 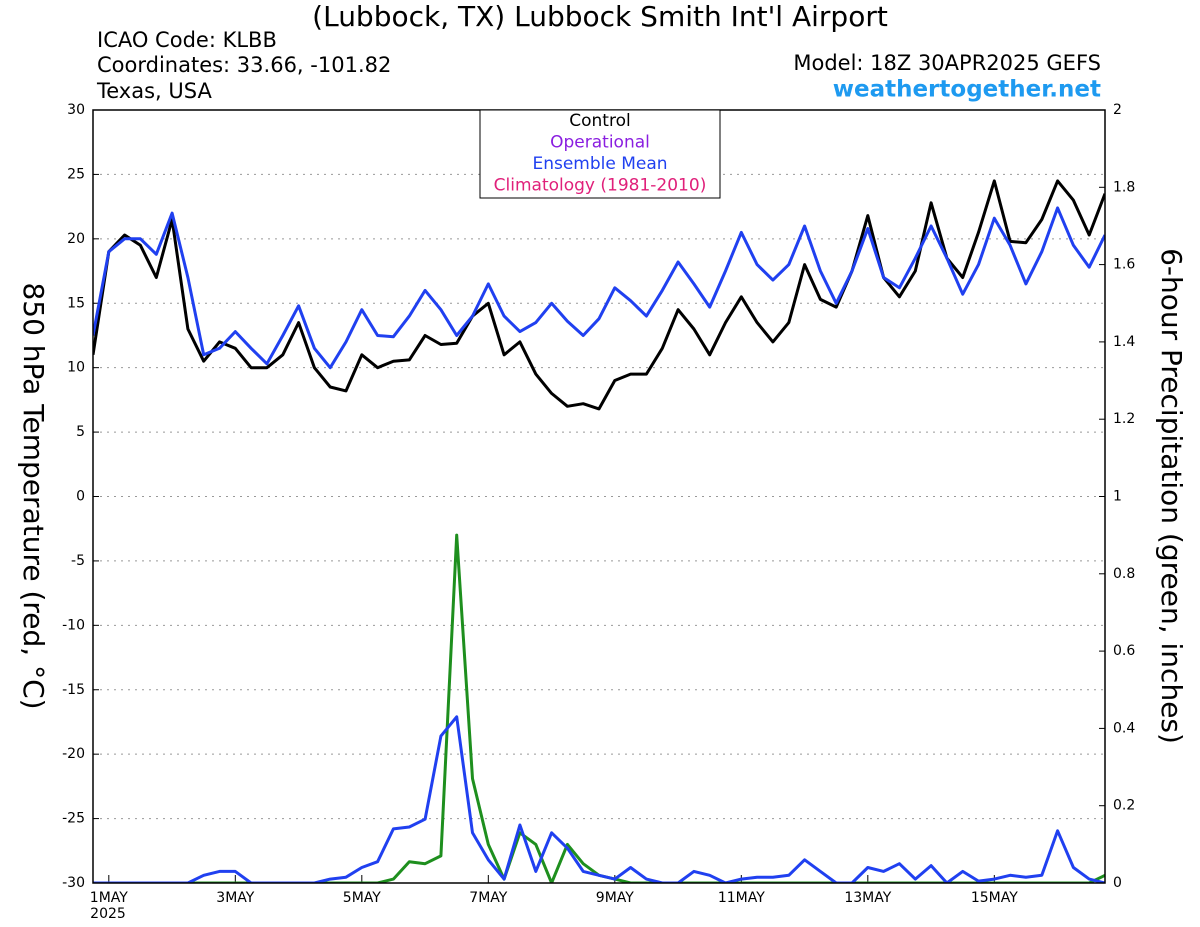 I want to click on y2-tick-label: 0, so click(x=1117, y=883).